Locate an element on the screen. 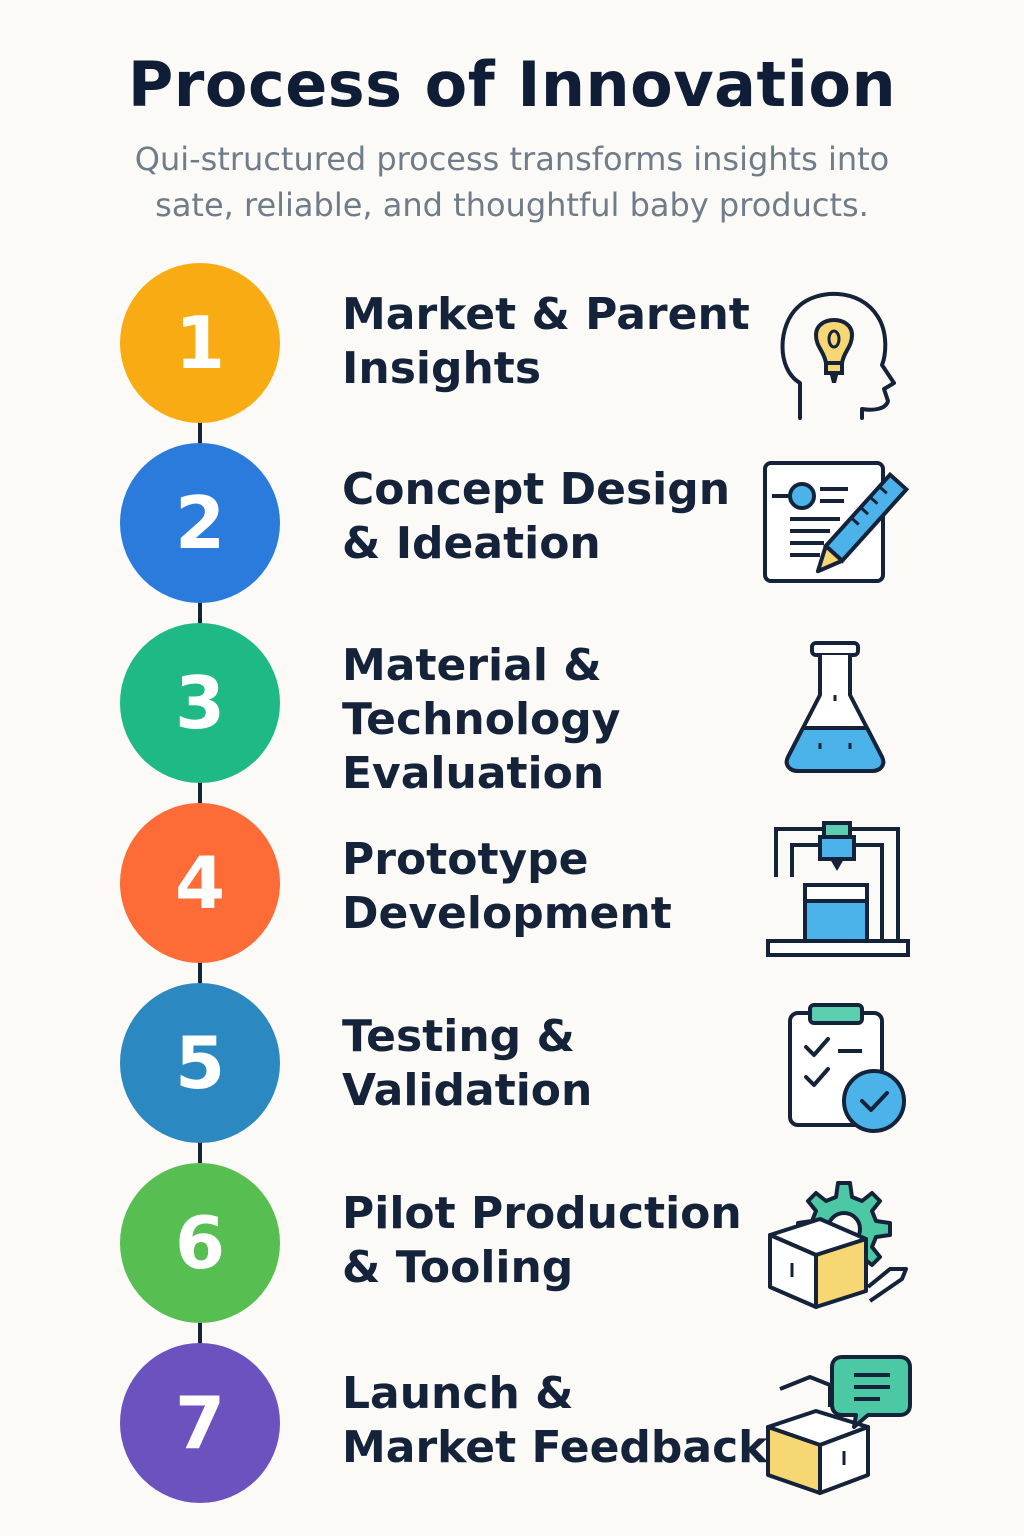 The height and width of the screenshot is (1536, 1024). process-step-1: 1 Market & Parent Insights is located at coordinates (512, 343).